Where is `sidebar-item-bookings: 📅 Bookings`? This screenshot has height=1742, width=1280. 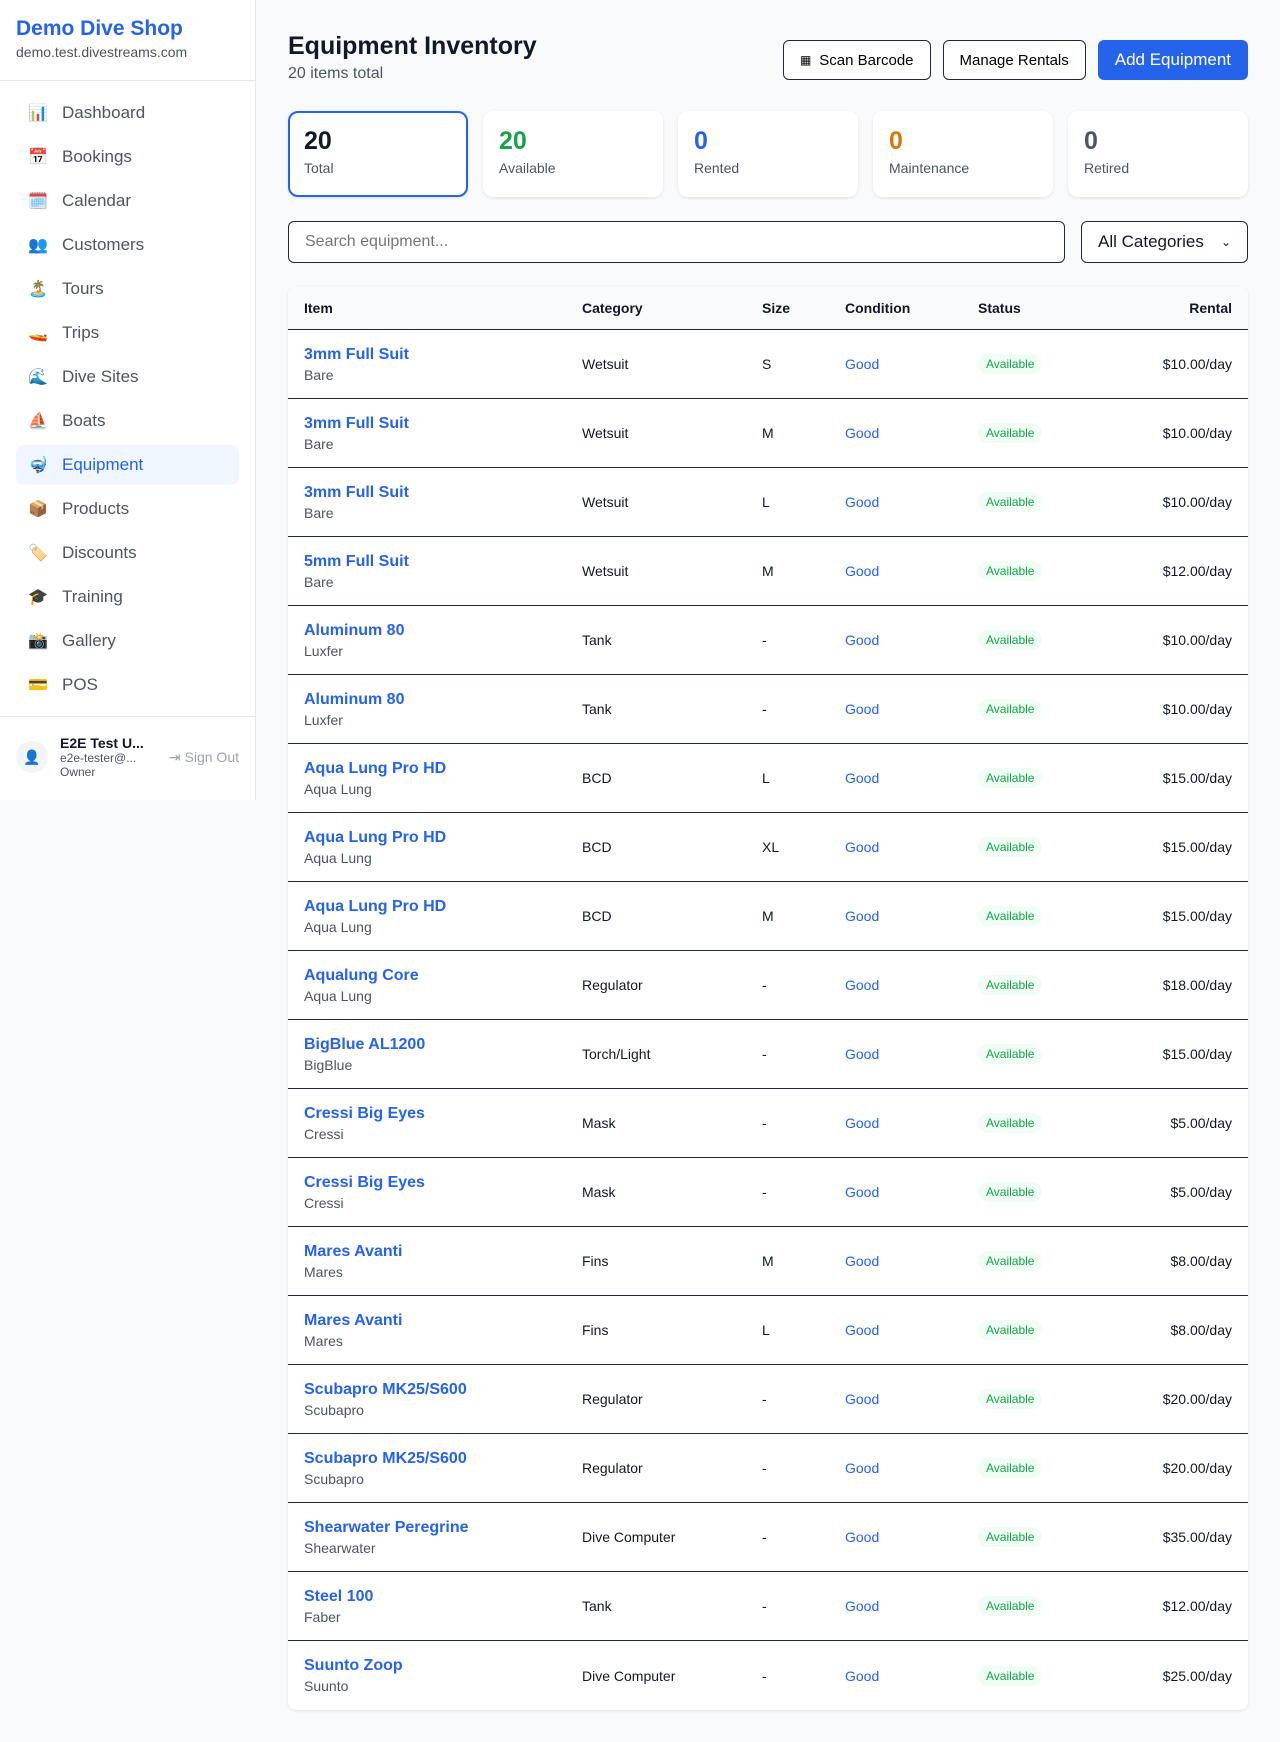 sidebar-item-bookings: 📅 Bookings is located at coordinates (127, 157).